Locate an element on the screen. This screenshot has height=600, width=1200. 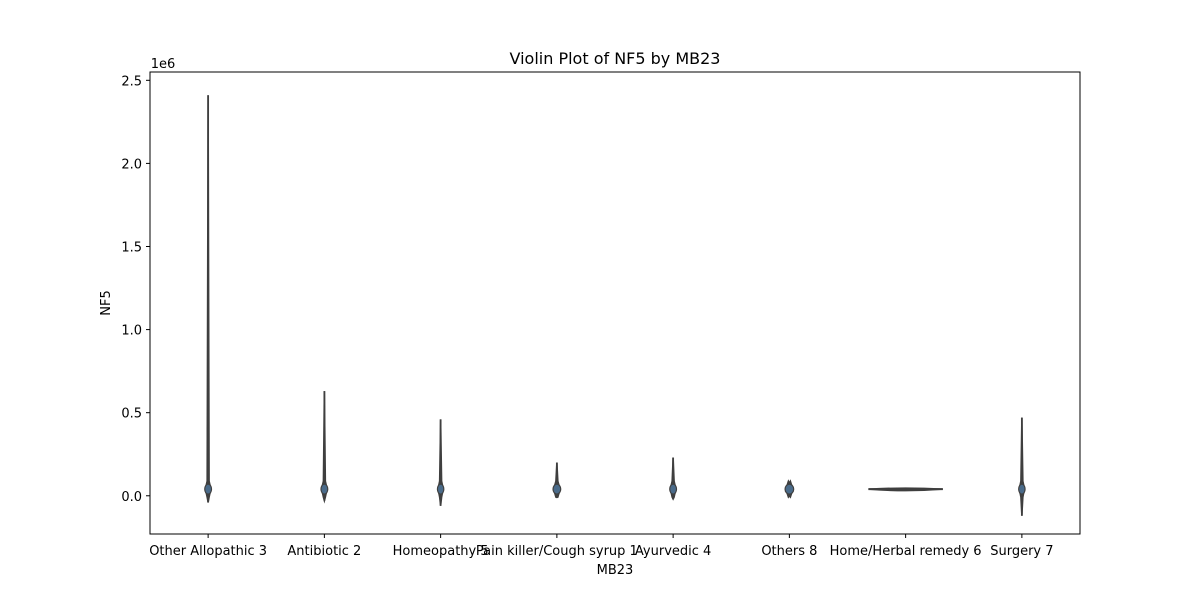
y-axis-label: NF5 is located at coordinates (106, 302).